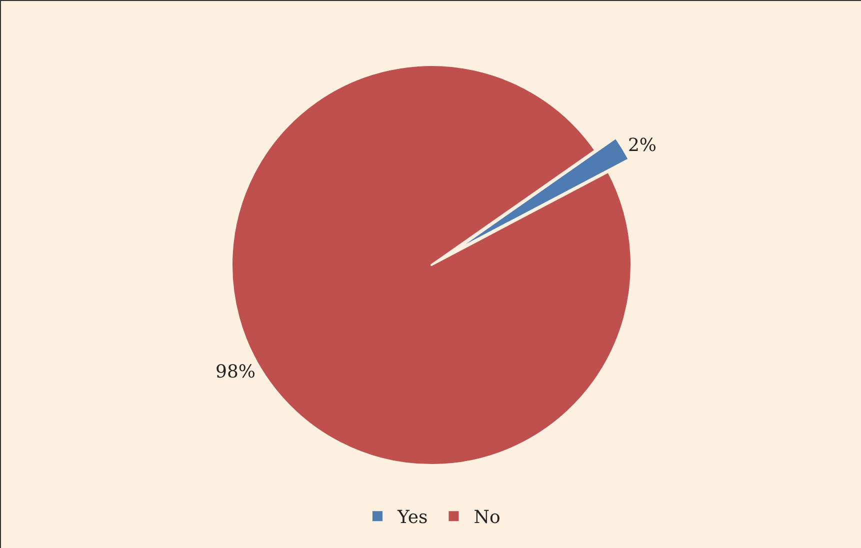 This screenshot has width=861, height=548. What do you see at coordinates (642, 145) in the screenshot?
I see `data-label: 2%` at bounding box center [642, 145].